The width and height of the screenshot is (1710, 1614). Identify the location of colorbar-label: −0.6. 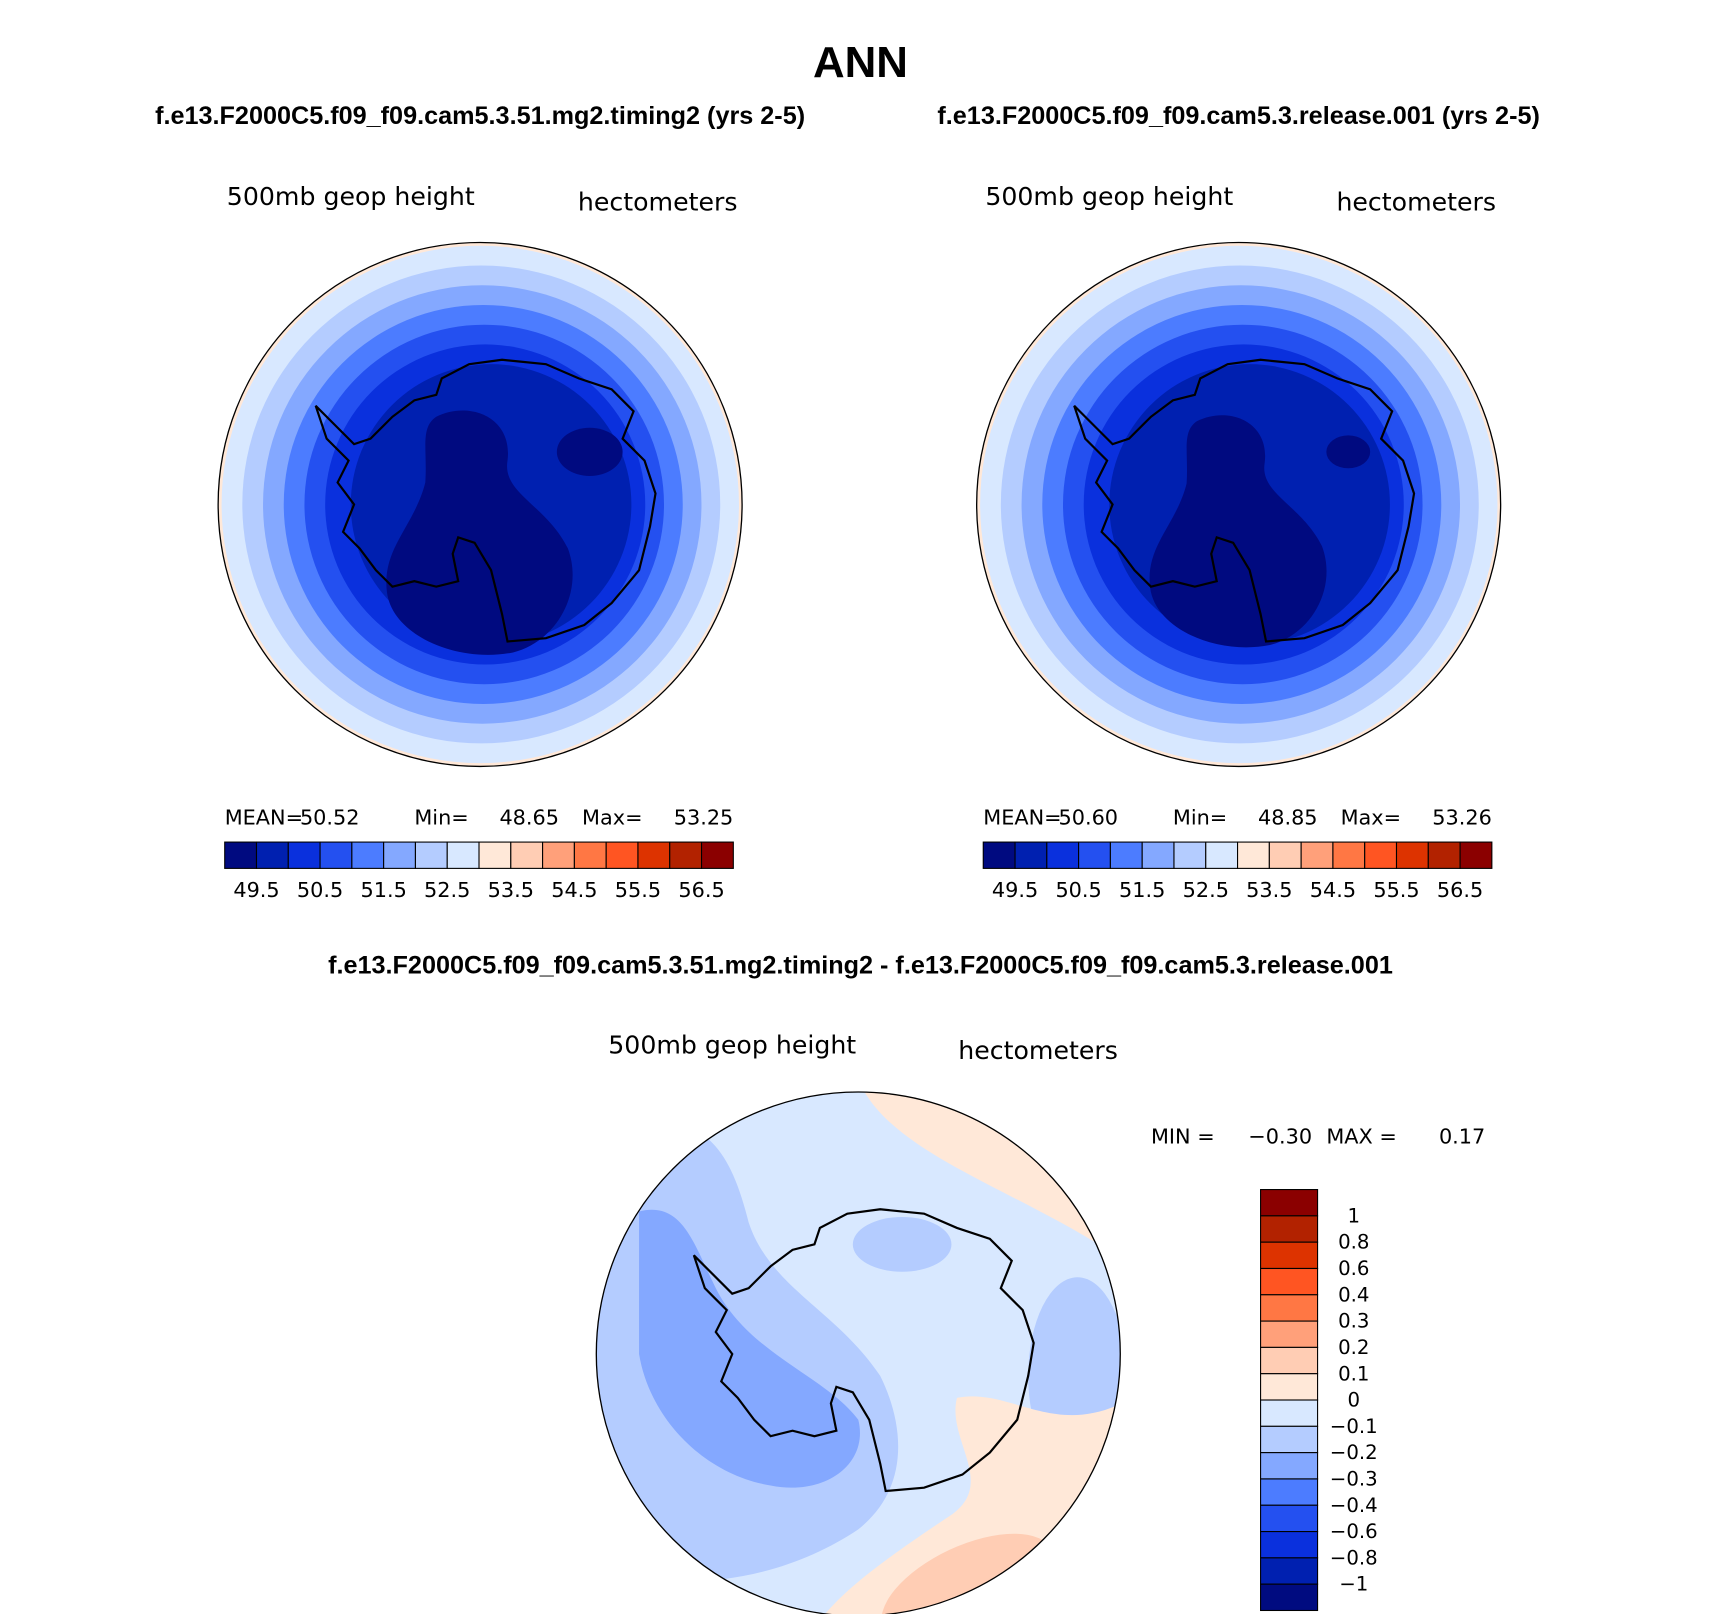
(1354, 1531).